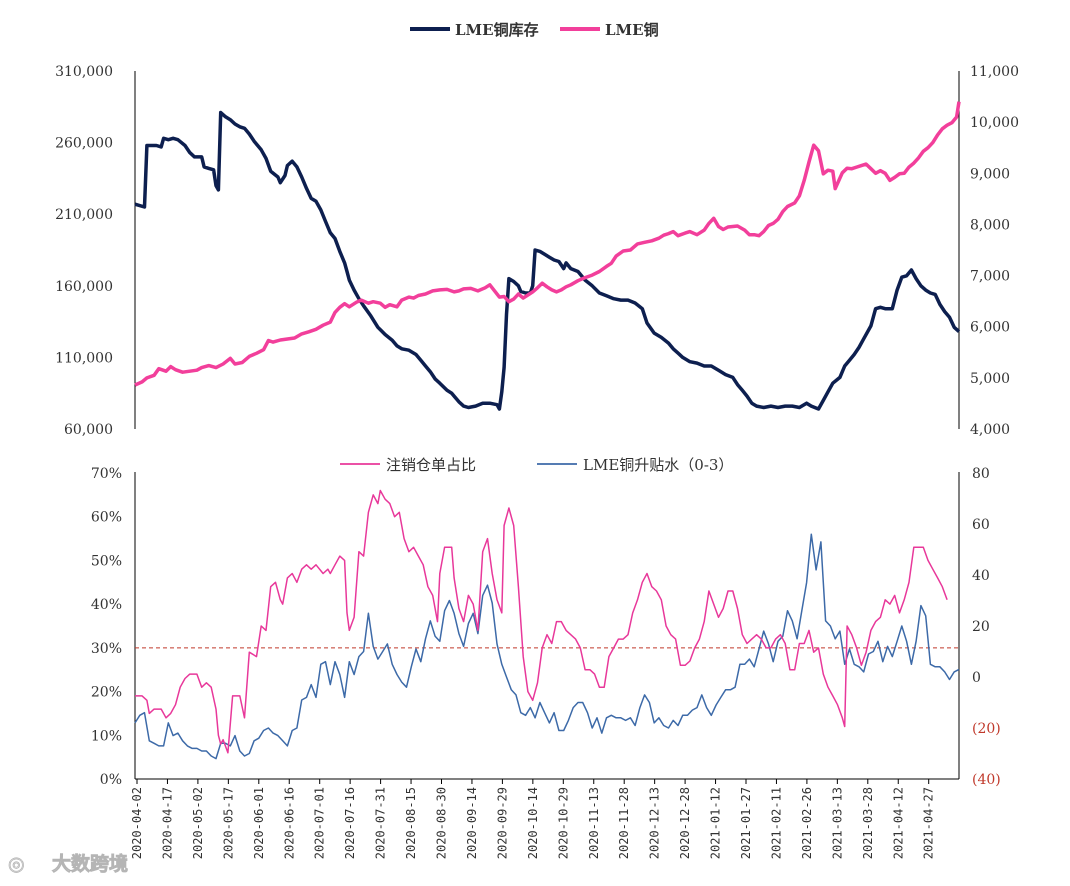 This screenshot has width=1070, height=886. I want to click on bottom-left-tick-4: 30%, so click(106, 649).